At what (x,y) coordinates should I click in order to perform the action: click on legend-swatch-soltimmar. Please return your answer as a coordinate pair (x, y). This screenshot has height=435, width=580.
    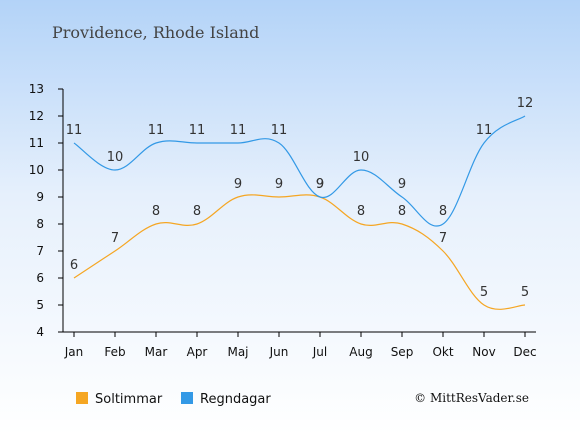
    Looking at the image, I should click on (82, 398).